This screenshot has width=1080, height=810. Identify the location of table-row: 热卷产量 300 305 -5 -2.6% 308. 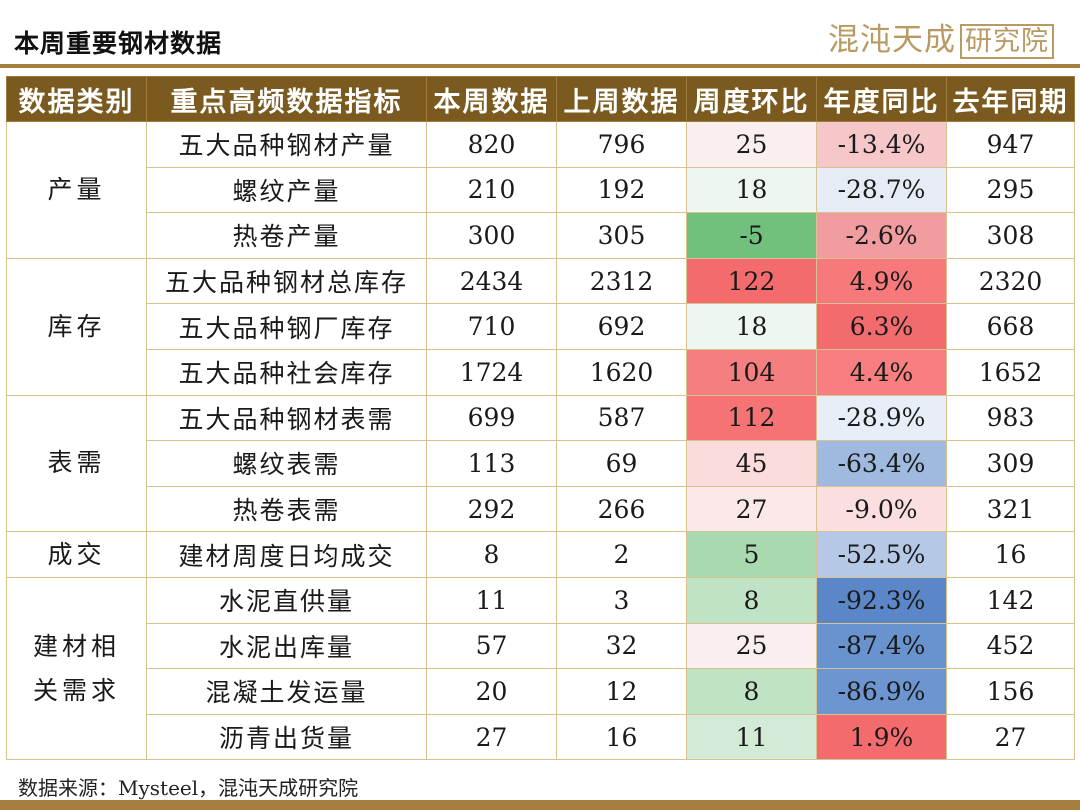
(541, 235).